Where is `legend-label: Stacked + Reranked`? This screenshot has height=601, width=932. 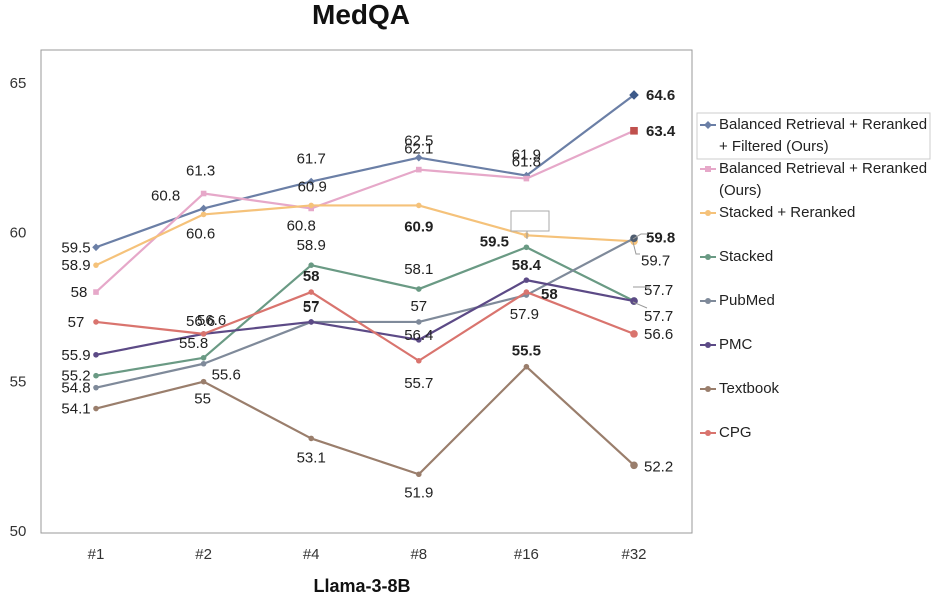
legend-label: Stacked + Reranked is located at coordinates (787, 212).